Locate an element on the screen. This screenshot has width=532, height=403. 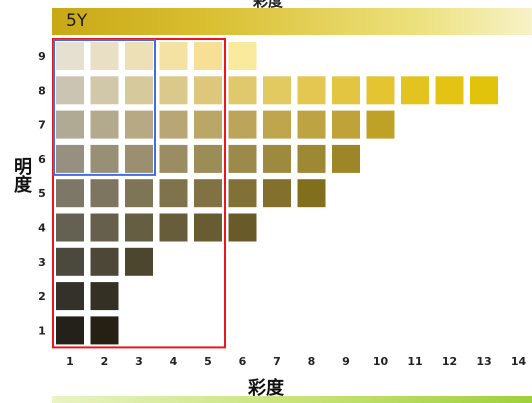
color-chip-v9-c1 is located at coordinates (70, 56).